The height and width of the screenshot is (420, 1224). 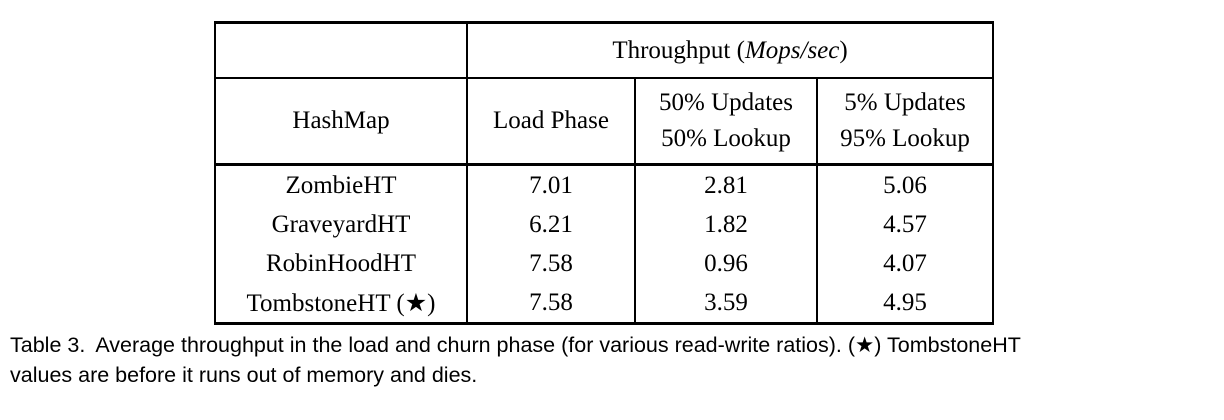 I want to click on cell-hashmap-name: RobinHoodHT, so click(x=341, y=263).